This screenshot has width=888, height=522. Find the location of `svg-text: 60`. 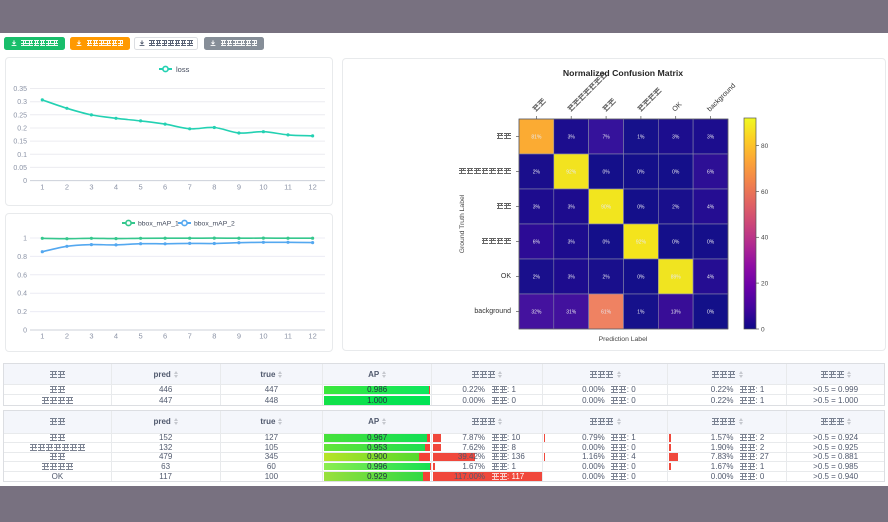

svg-text: 60 is located at coordinates (765, 192).